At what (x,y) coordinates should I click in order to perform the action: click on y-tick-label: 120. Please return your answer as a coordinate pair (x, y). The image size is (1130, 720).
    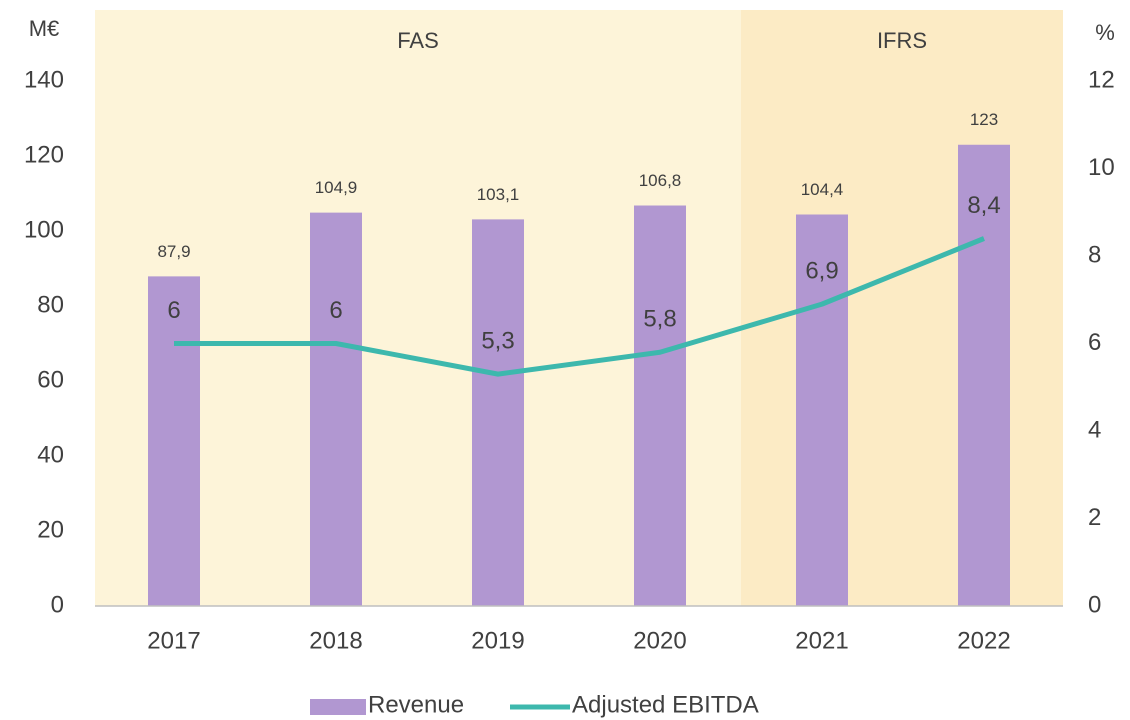
    Looking at the image, I should click on (44, 154).